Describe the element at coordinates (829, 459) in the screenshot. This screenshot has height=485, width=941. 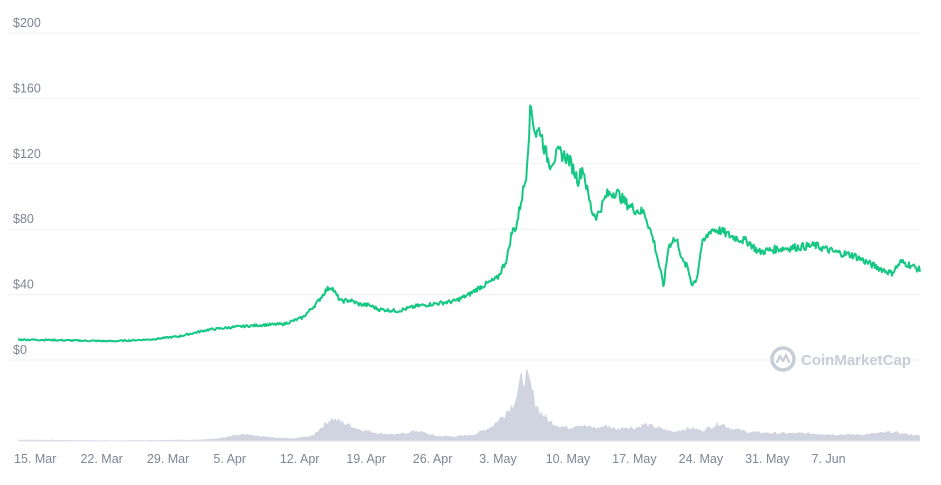
I see `x-tick-label: 7. Jun` at that location.